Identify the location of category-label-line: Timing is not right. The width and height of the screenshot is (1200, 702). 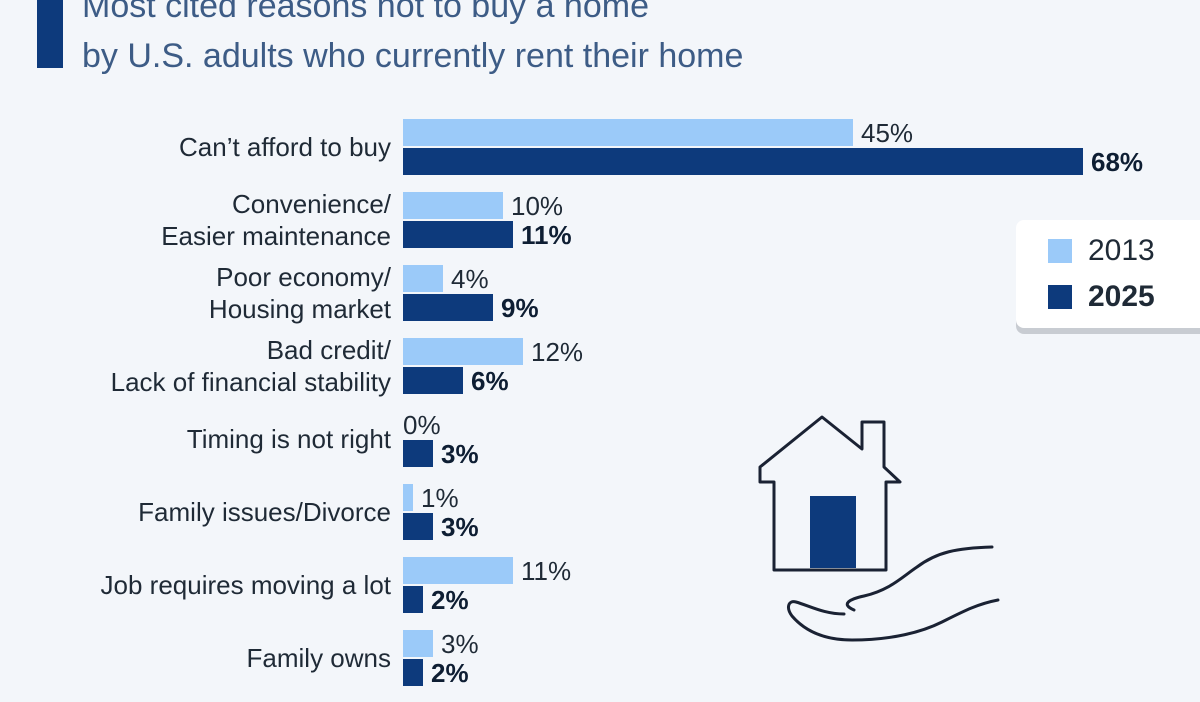
(289, 439).